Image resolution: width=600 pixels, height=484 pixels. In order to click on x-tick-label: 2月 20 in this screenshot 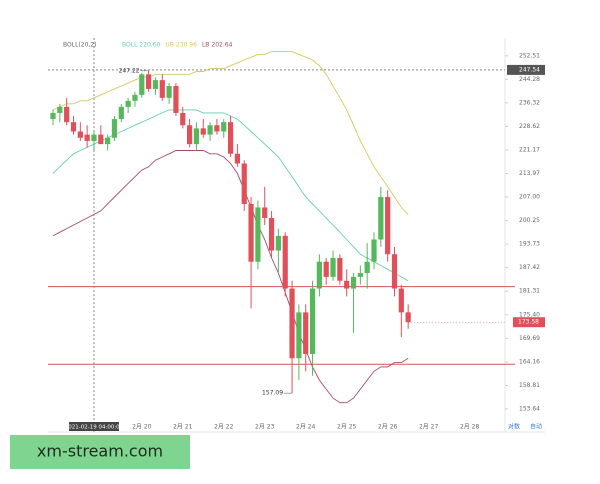, I will do `click(142, 427)`.